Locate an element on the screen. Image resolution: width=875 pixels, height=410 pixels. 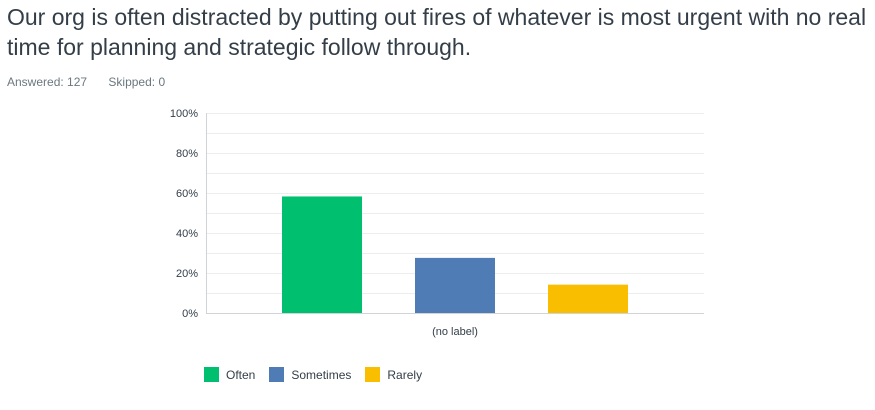
legend-swatch-rarely is located at coordinates (373, 374).